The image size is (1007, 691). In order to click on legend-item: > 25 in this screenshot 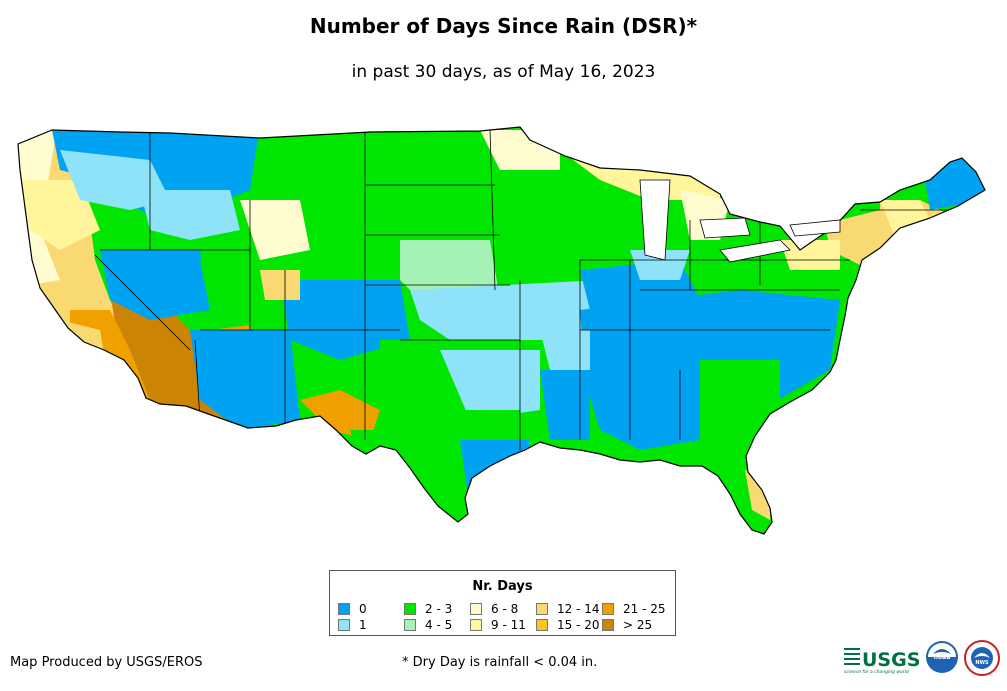, I will do `click(635, 625)`.